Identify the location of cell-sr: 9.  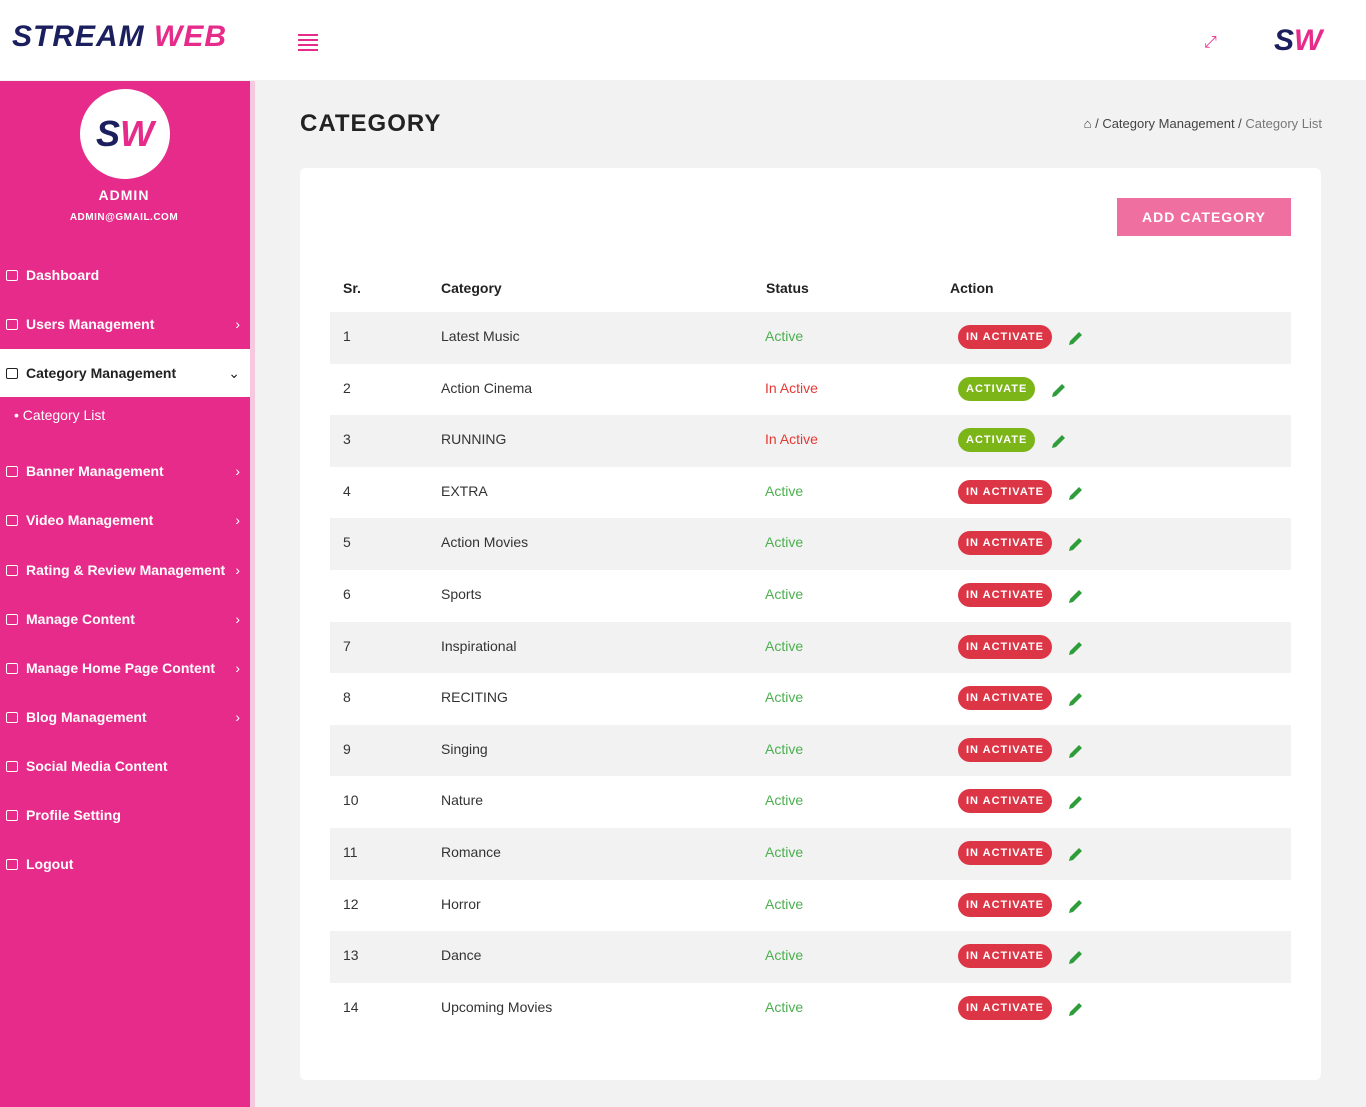
(347, 748).